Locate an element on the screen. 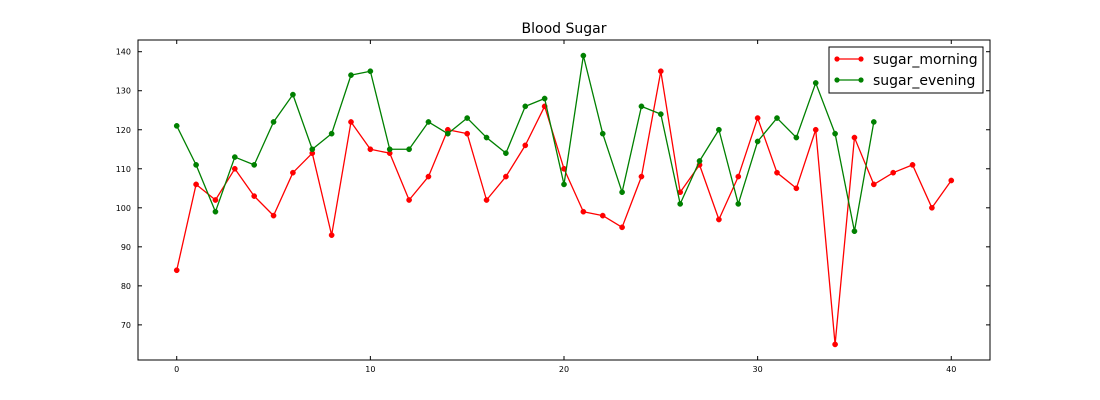  x-tick-label: 30 is located at coordinates (758, 369).